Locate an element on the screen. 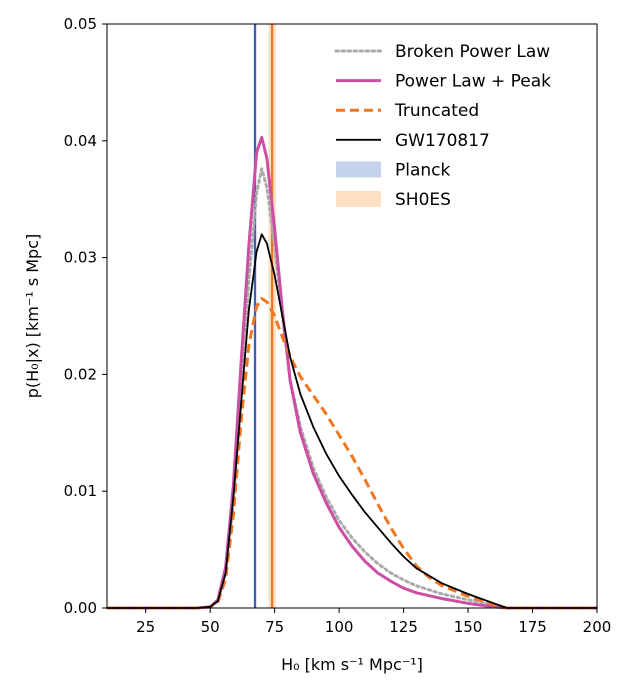 The image size is (633, 696). x-tick-label: 75 is located at coordinates (274, 627).